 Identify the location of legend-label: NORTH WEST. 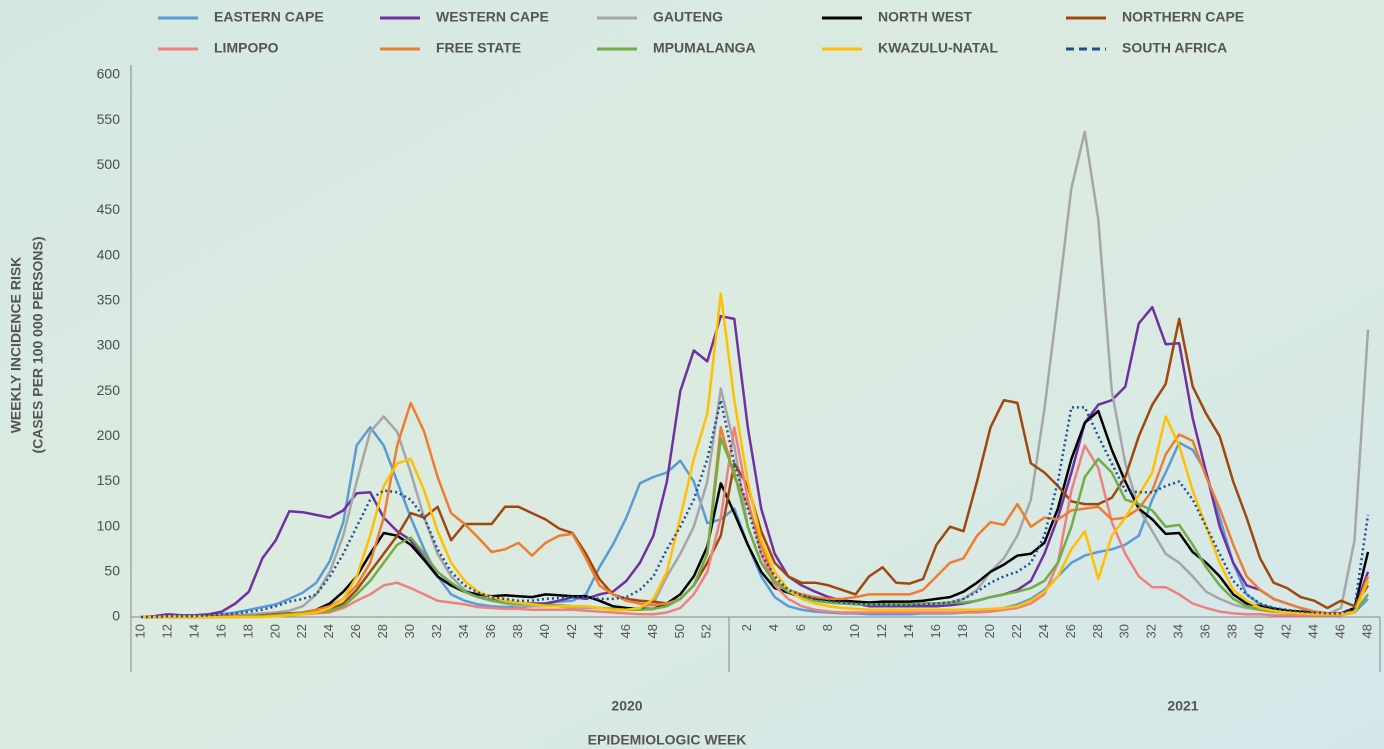
(925, 17).